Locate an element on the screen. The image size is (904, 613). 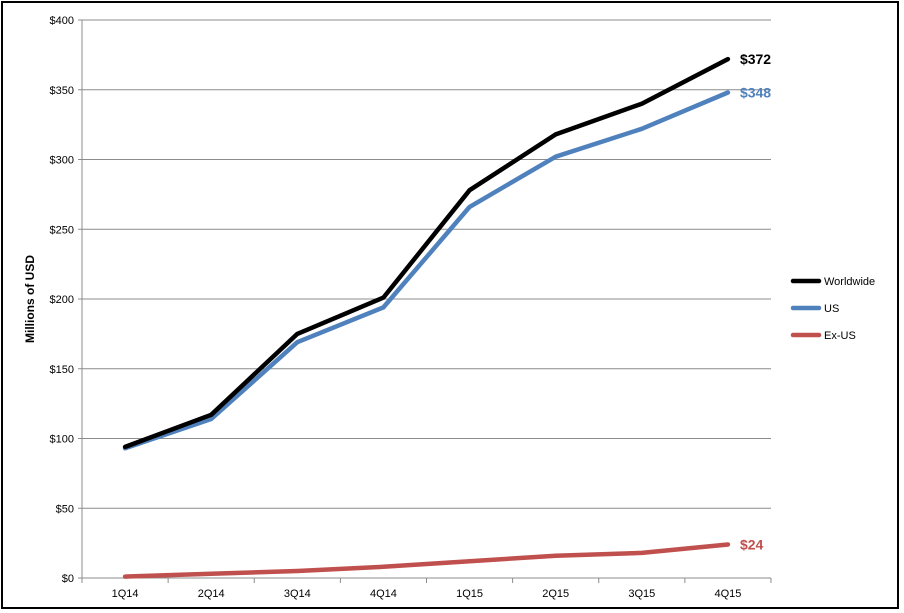
y-tick-label: $300 is located at coordinates (62, 161).